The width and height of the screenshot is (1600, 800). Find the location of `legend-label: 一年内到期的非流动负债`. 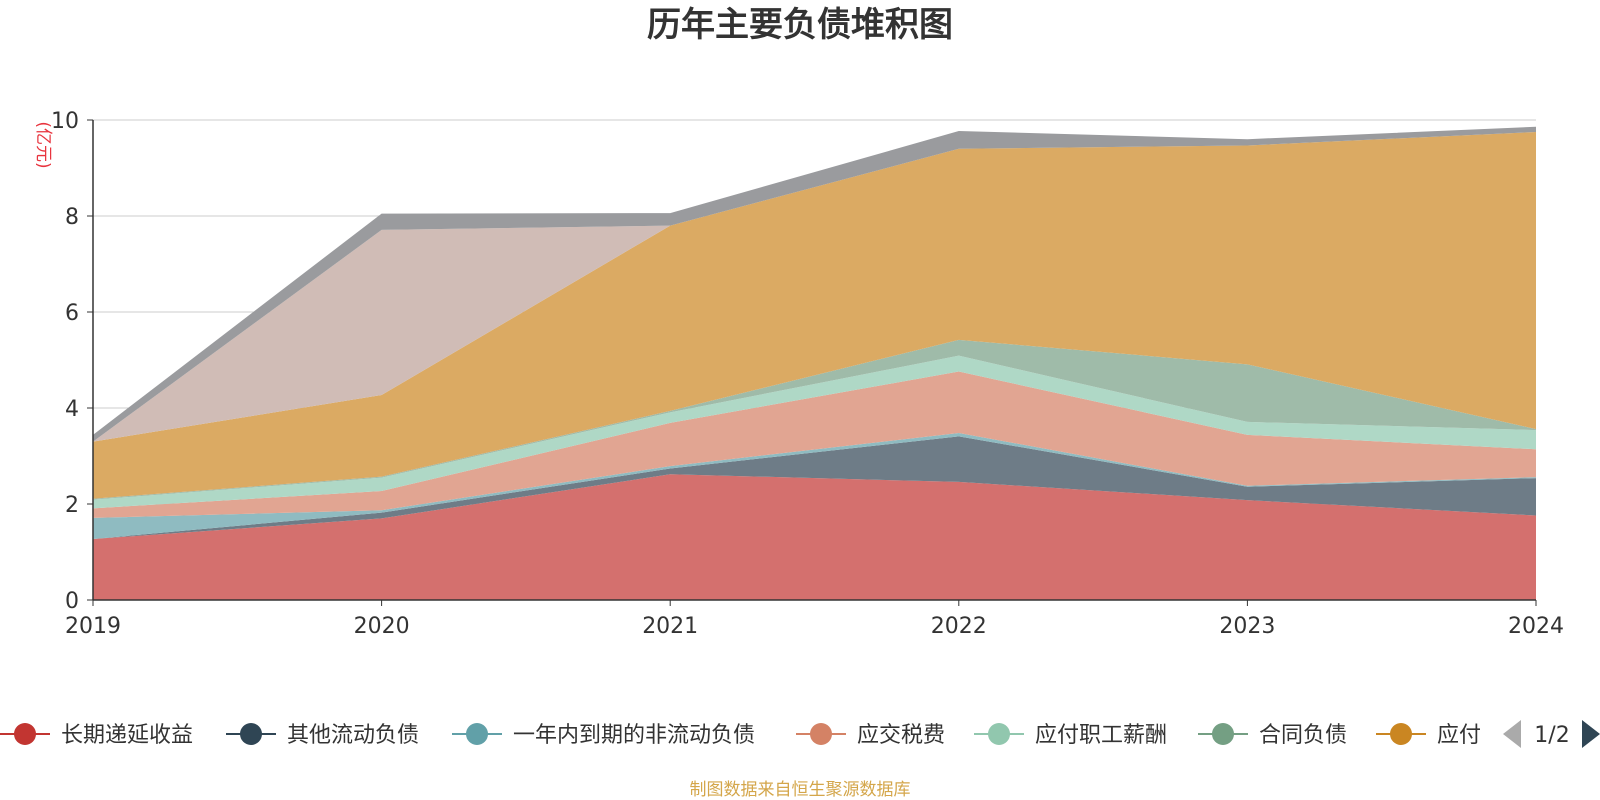

legend-label: 一年内到期的非流动负债 is located at coordinates (634, 735).